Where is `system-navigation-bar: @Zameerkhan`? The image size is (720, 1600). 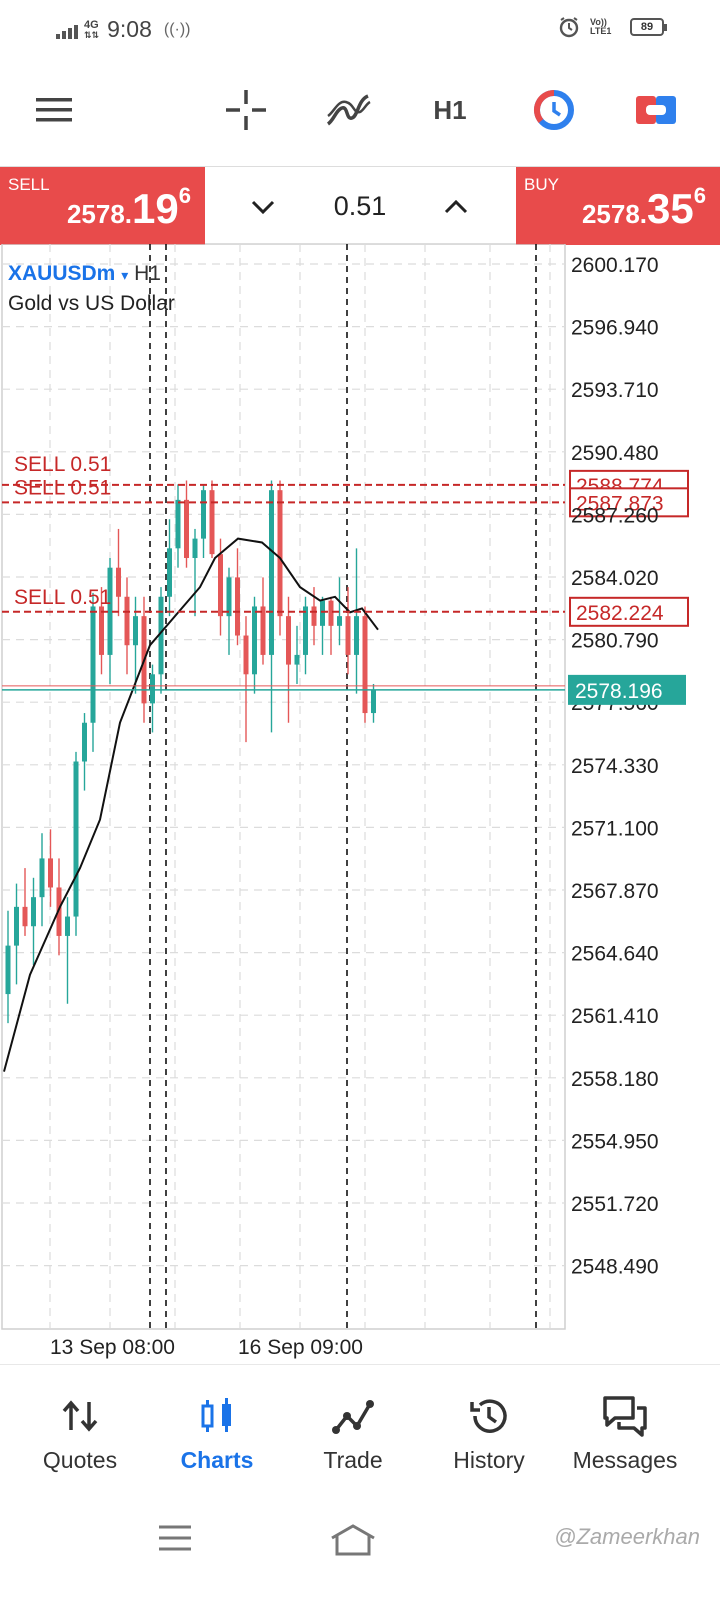 system-navigation-bar: @Zameerkhan is located at coordinates (360, 1547).